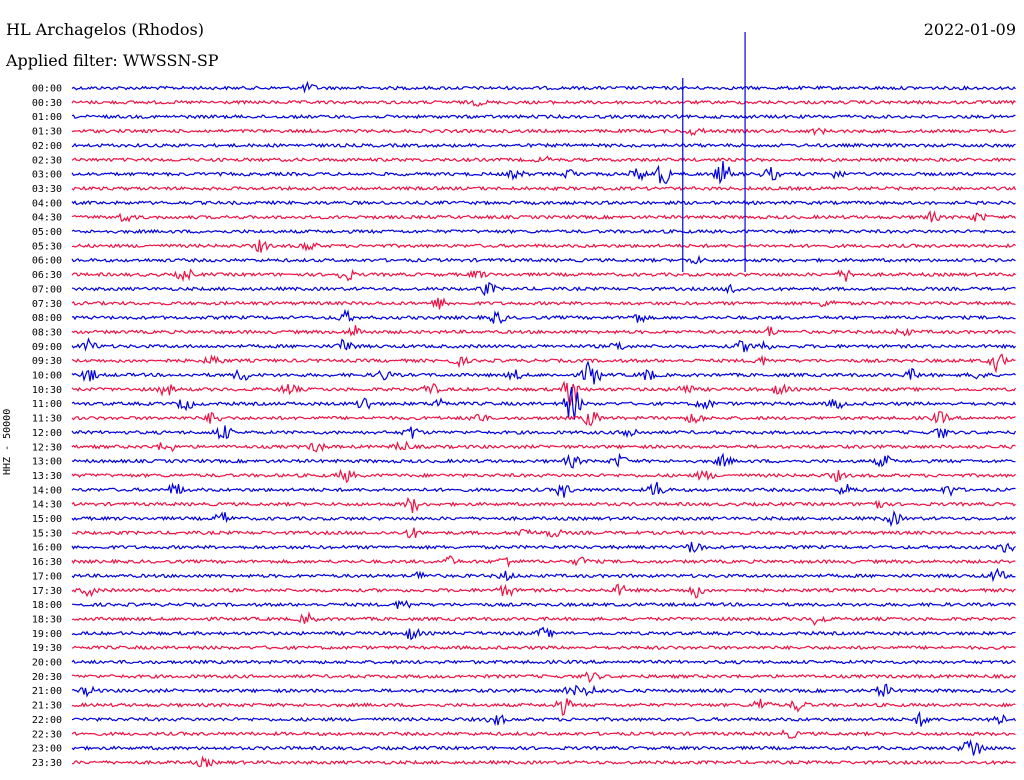 This screenshot has width=1024, height=780. What do you see at coordinates (47, 261) in the screenshot?
I see `time-tick-label: 06:00` at bounding box center [47, 261].